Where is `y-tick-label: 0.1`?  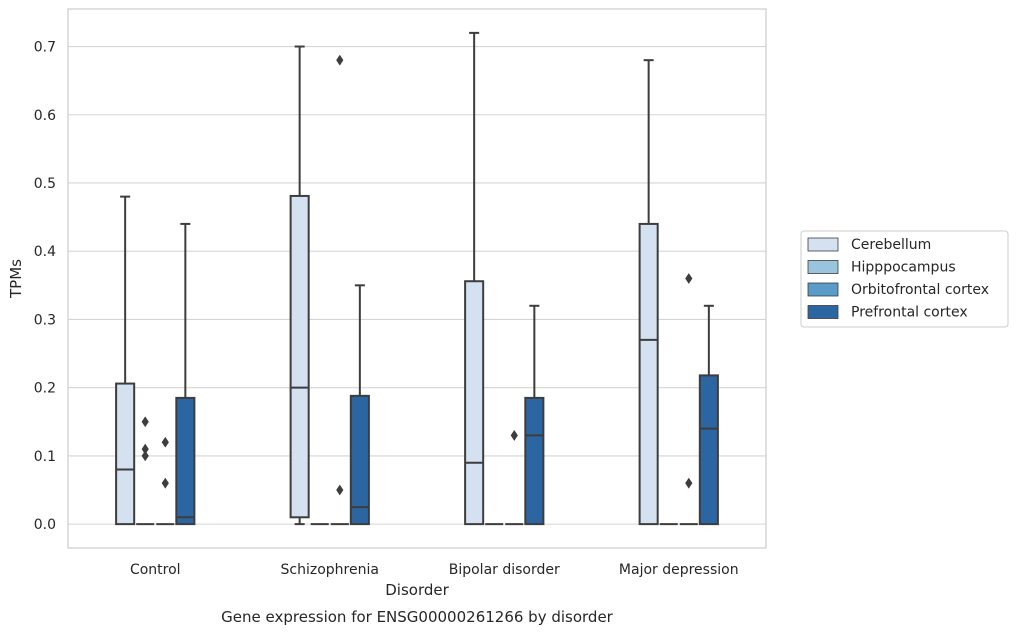
y-tick-label: 0.1 is located at coordinates (45, 457).